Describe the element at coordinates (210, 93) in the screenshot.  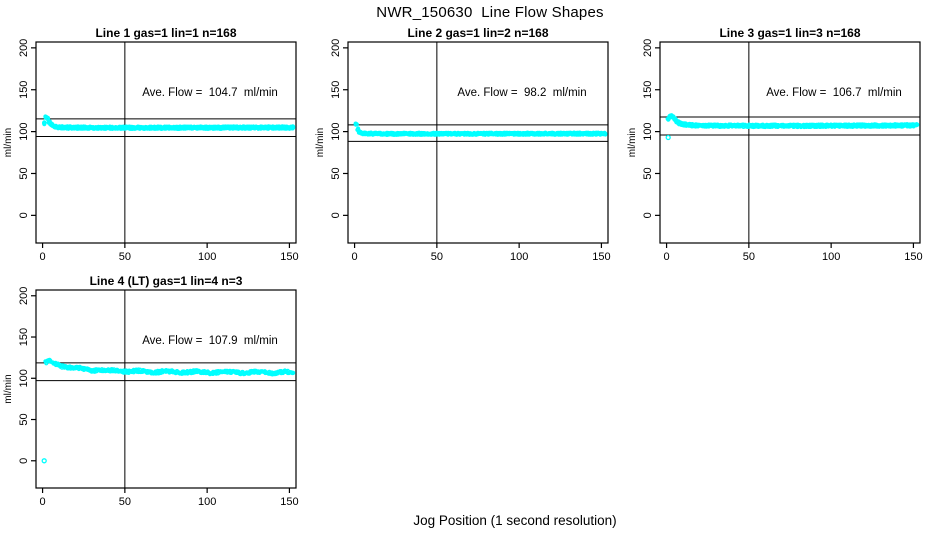
I see `ave-flow-annotation-1: Ave. Flow = 104.7 ml/min` at that location.